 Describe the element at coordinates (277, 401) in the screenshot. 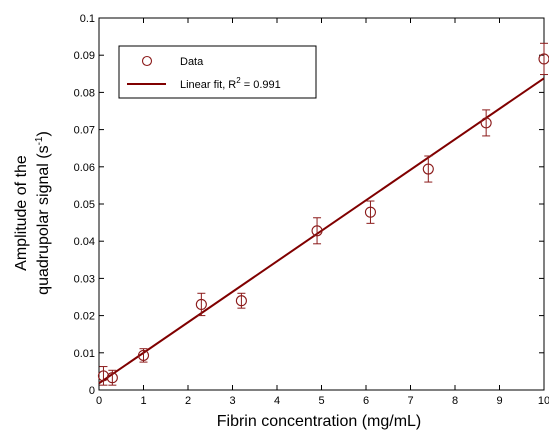

I see `x-tick-label: 4` at that location.